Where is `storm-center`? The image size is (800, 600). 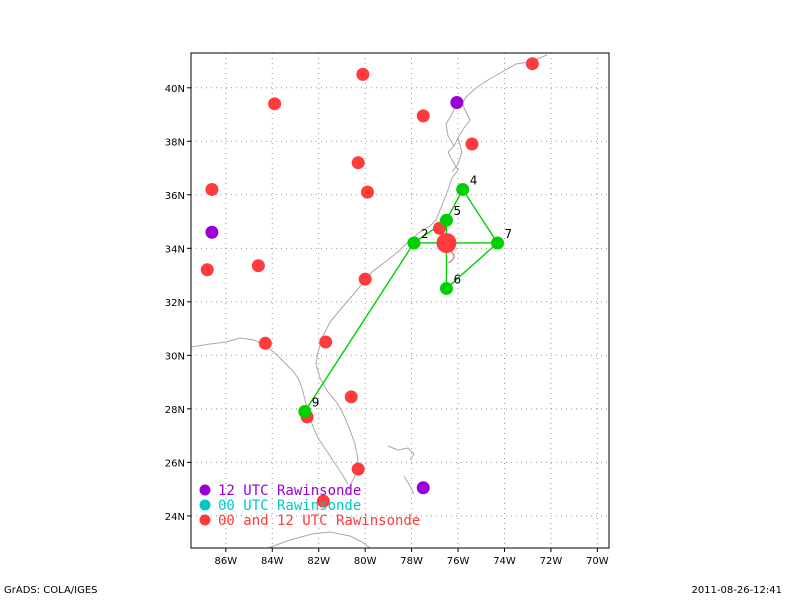
storm-center is located at coordinates (446, 248).